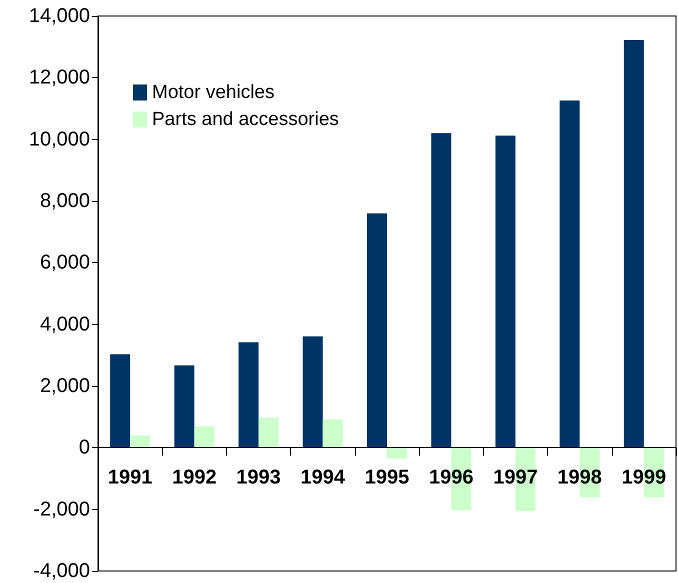 This screenshot has height=583, width=678. Describe the element at coordinates (65, 324) in the screenshot. I see `y-tick-label: 4,000` at that location.